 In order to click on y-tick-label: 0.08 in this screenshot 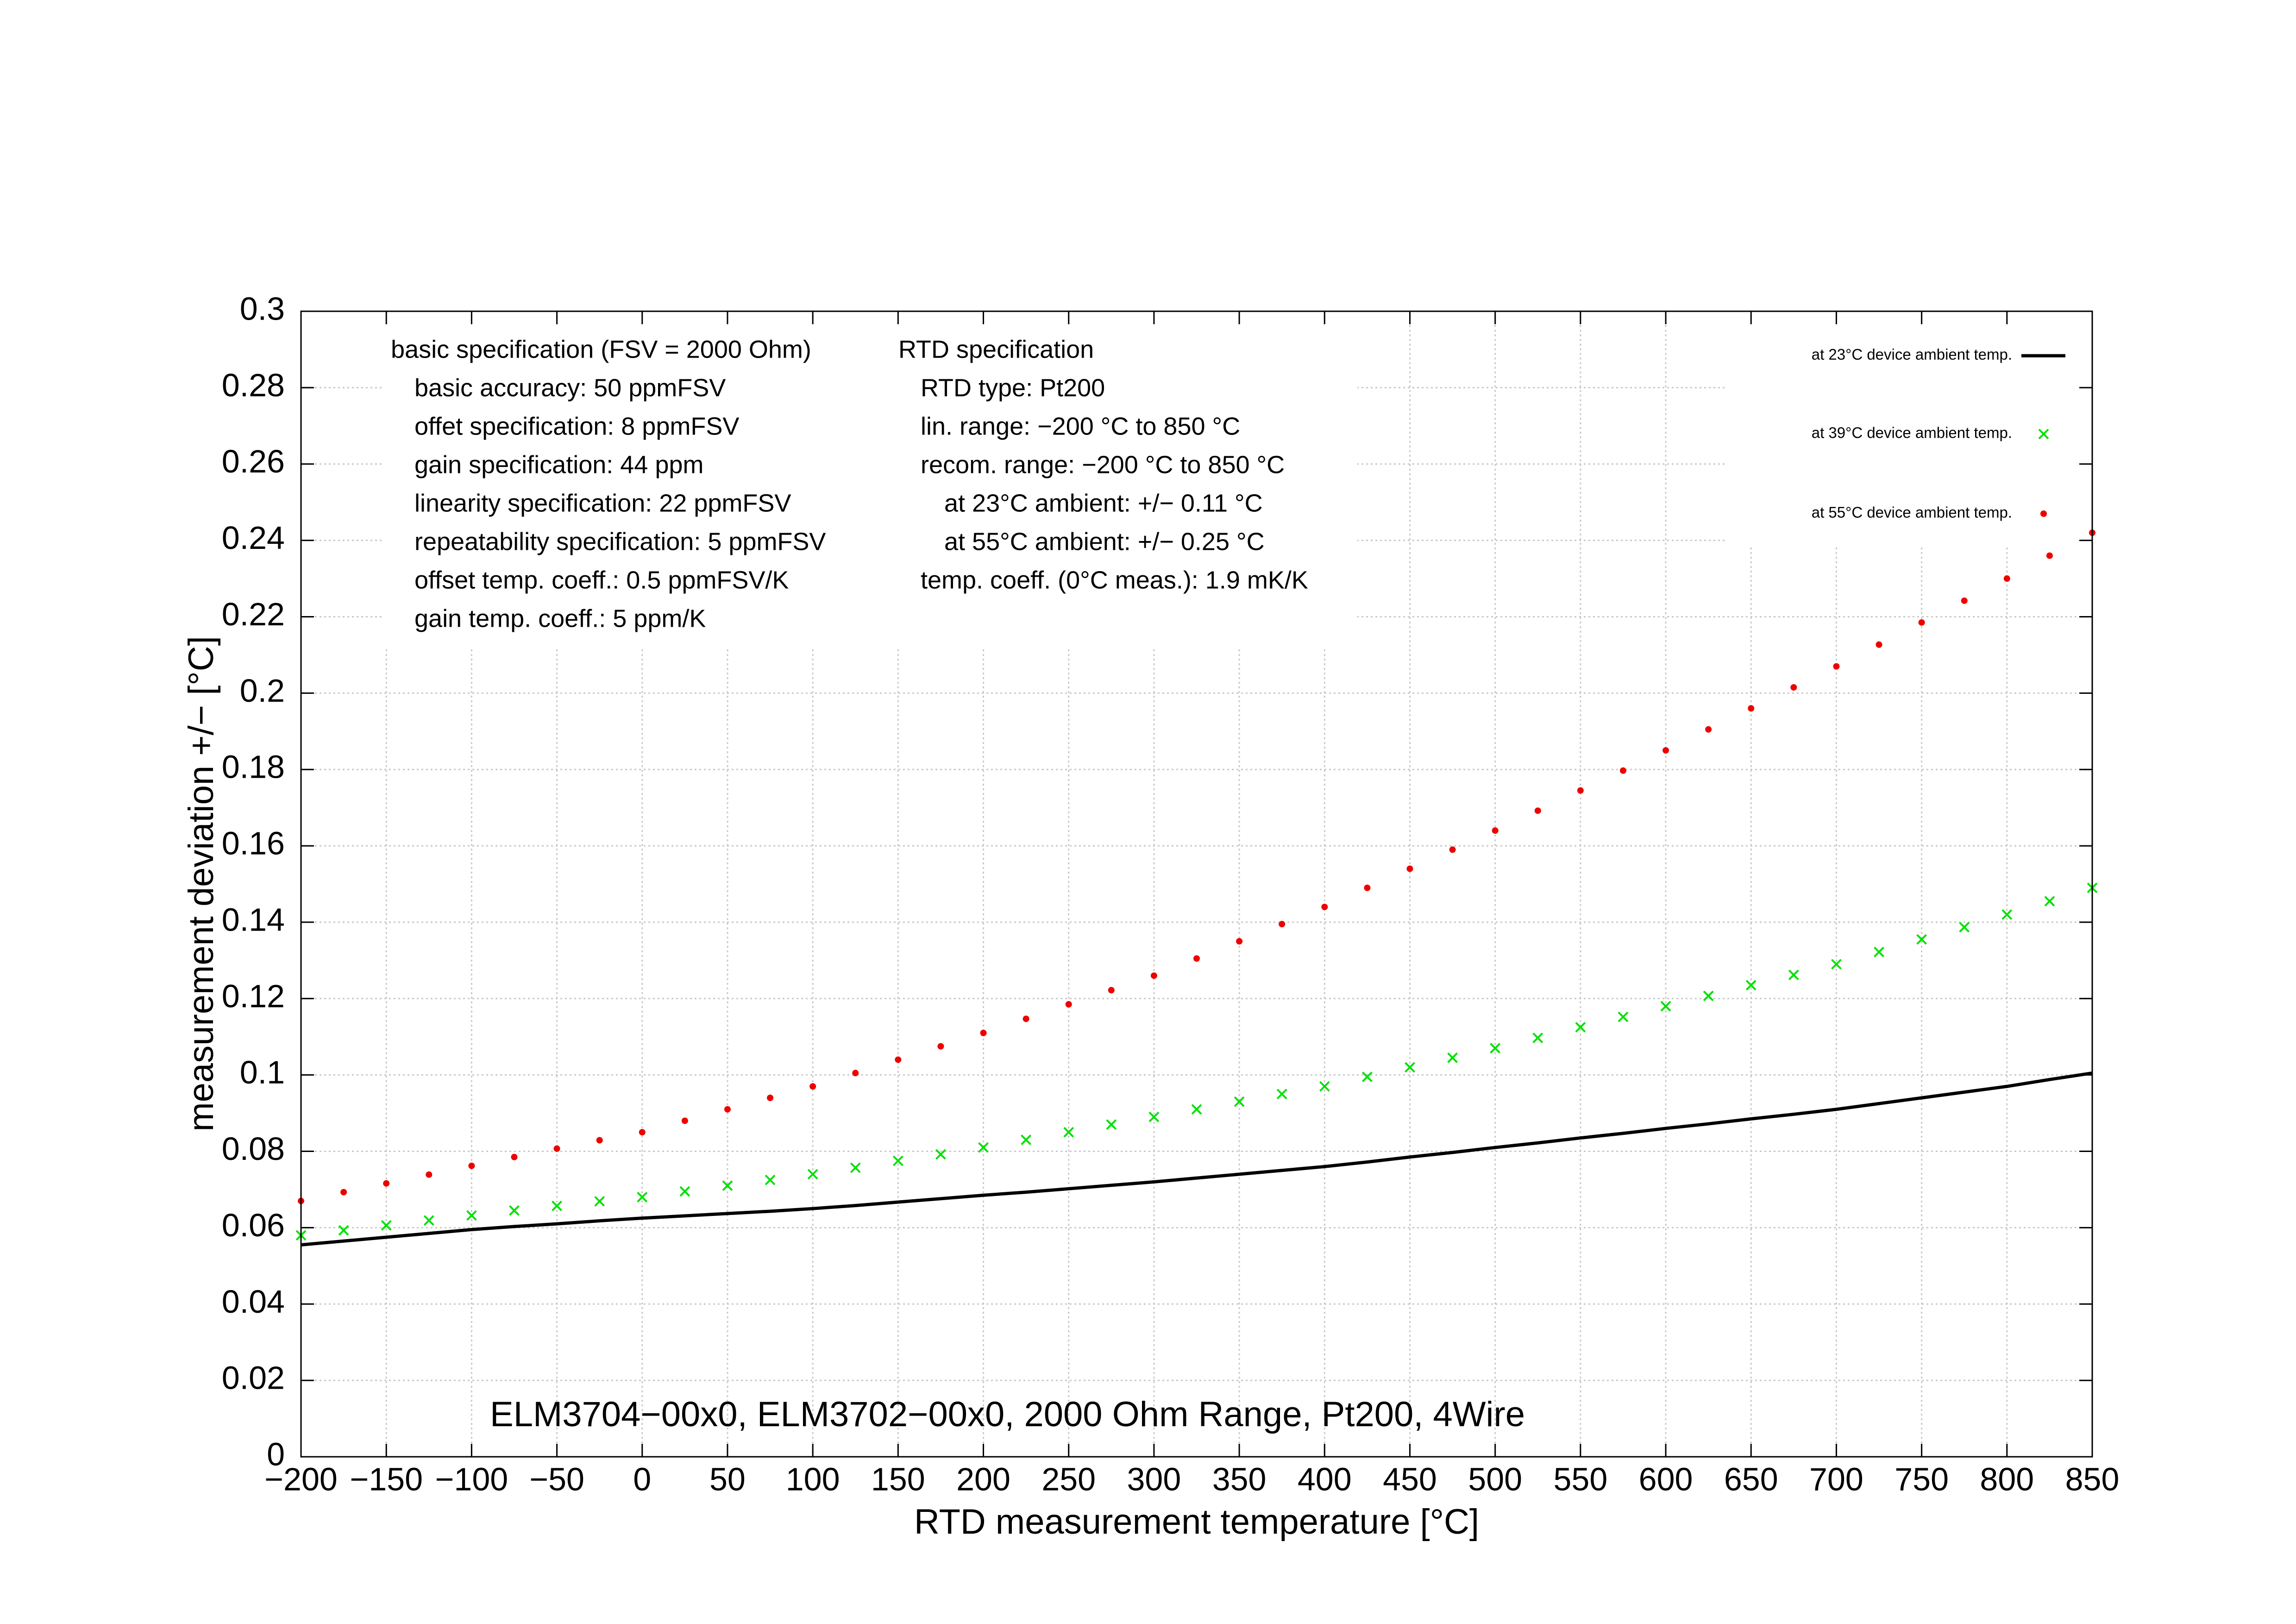, I will do `click(253, 1149)`.